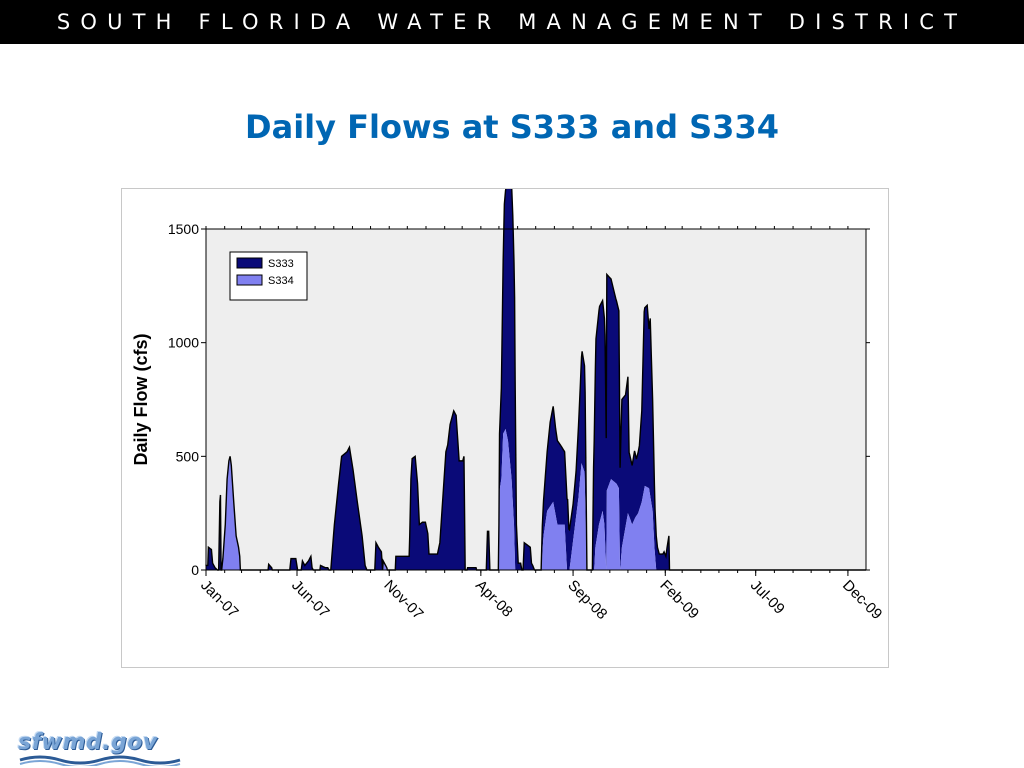 This screenshot has height=768, width=1024. I want to click on top-banner: SOUTH FLORIDA WATER MANAGEMENT DISTRICT, so click(512, 22).